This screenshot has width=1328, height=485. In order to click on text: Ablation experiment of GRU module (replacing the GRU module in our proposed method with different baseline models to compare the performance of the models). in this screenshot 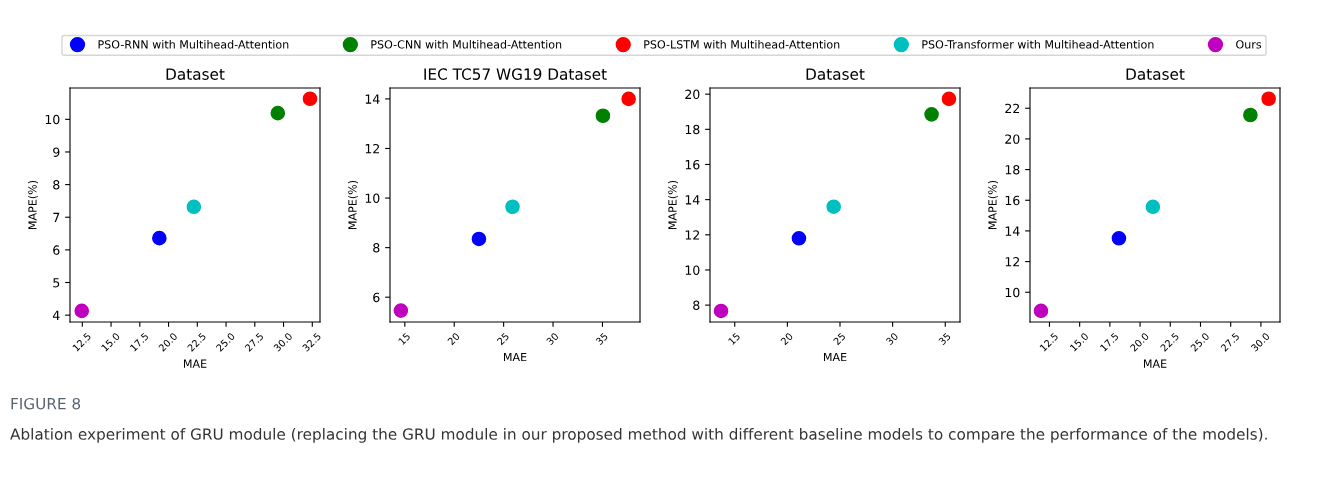, I will do `click(638, 435)`.